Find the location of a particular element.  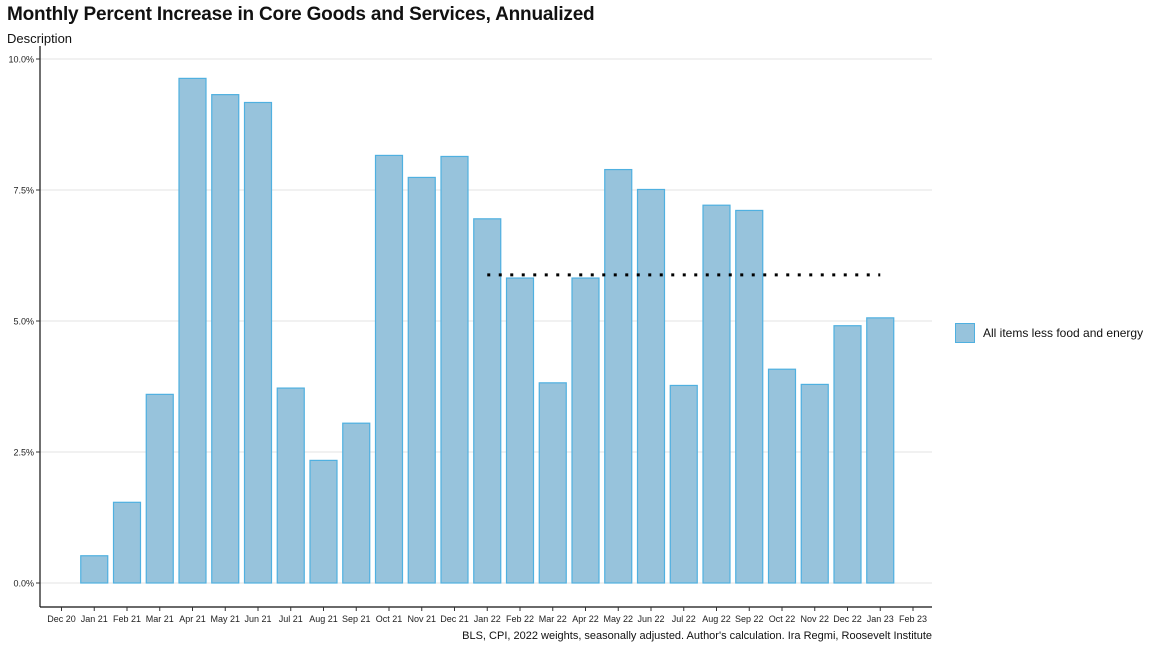

y-tick-label: 2.5% is located at coordinates (23, 453).